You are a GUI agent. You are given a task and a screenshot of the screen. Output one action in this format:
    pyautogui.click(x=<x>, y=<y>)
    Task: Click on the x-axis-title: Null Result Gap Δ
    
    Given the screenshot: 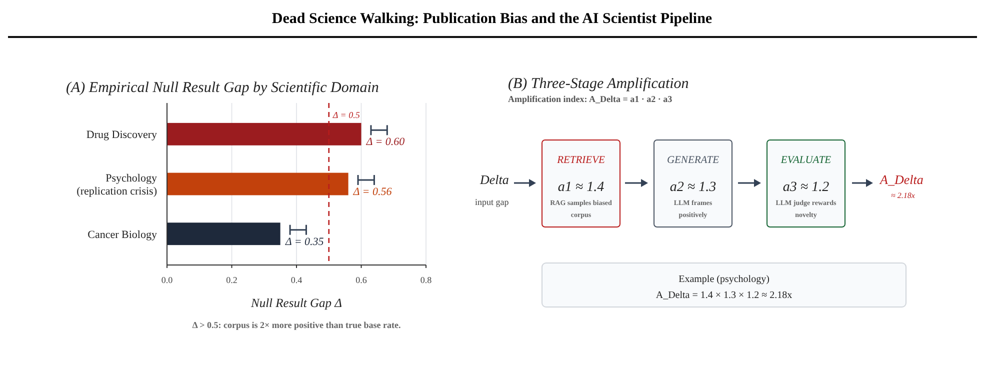 What is the action you would take?
    pyautogui.click(x=296, y=303)
    